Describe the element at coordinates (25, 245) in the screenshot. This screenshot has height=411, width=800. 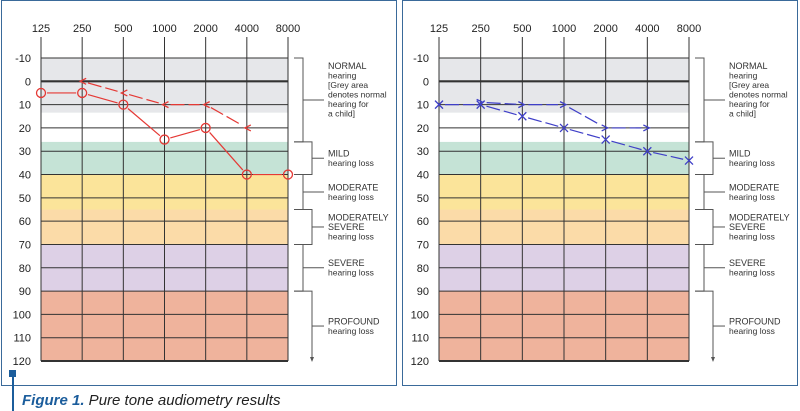
I see `y-tick-label: 70` at that location.